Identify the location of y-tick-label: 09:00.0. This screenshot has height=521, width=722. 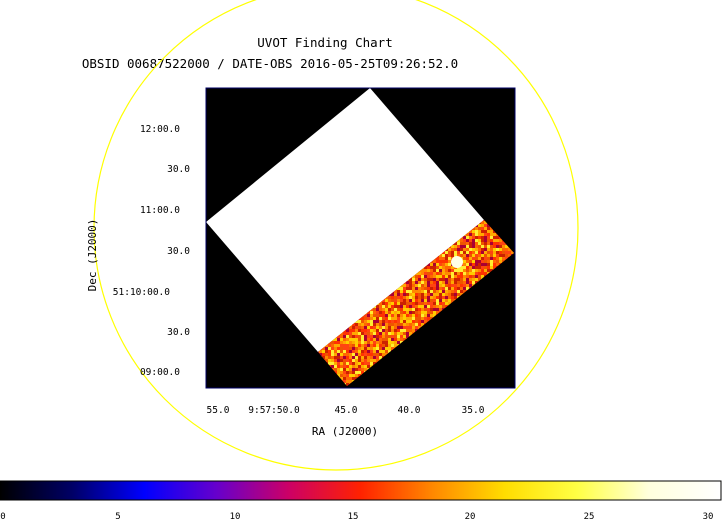
(160, 372).